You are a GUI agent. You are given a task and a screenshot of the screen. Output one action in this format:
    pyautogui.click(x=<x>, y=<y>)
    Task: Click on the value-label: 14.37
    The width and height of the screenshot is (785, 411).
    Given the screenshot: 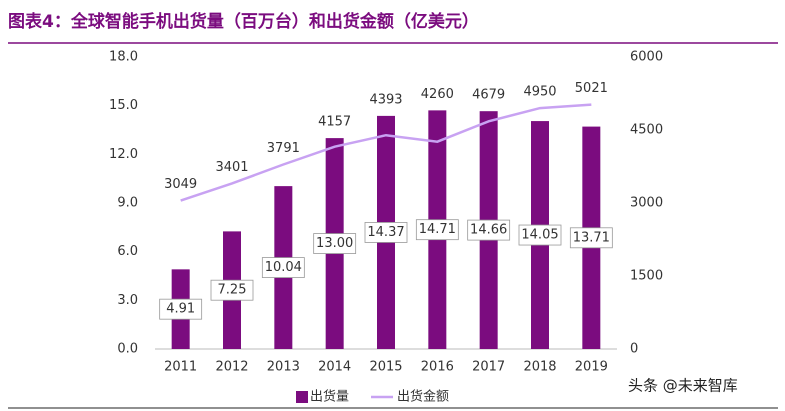 What is the action you would take?
    pyautogui.click(x=385, y=232)
    